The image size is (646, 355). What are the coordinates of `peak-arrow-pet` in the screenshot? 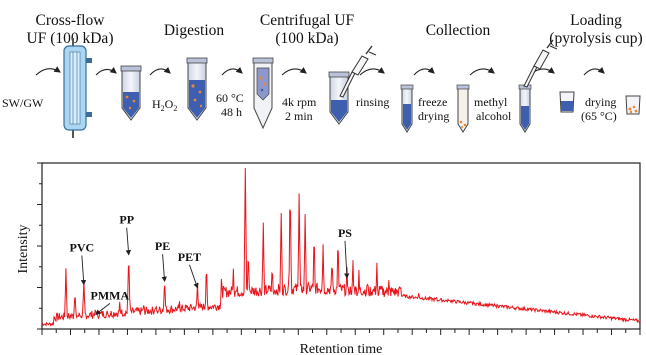 It's located at (194, 276).